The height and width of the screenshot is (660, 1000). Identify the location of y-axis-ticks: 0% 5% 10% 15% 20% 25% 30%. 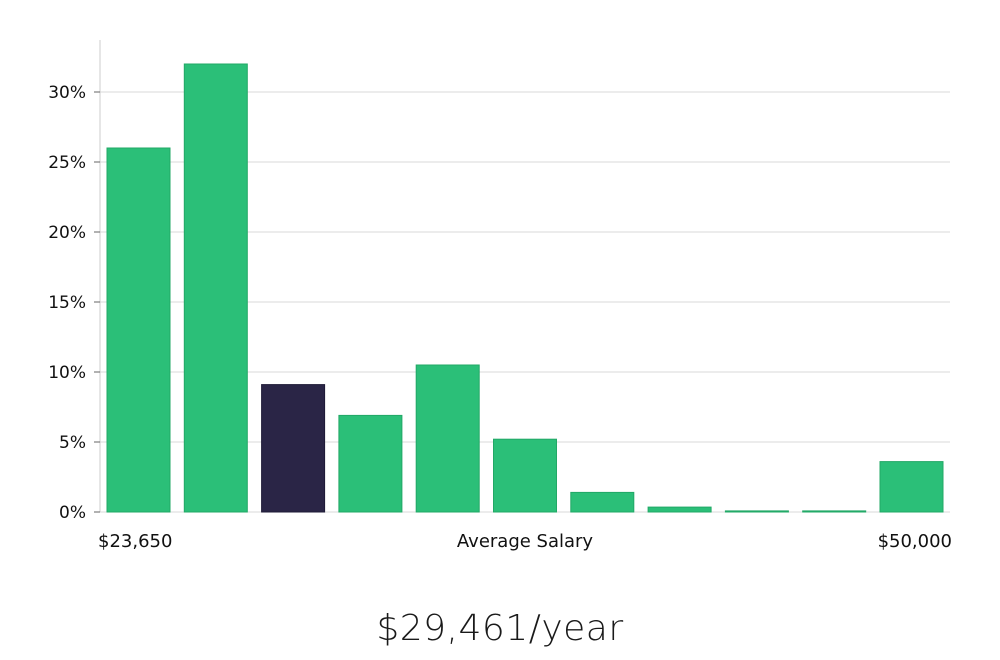
(74, 303).